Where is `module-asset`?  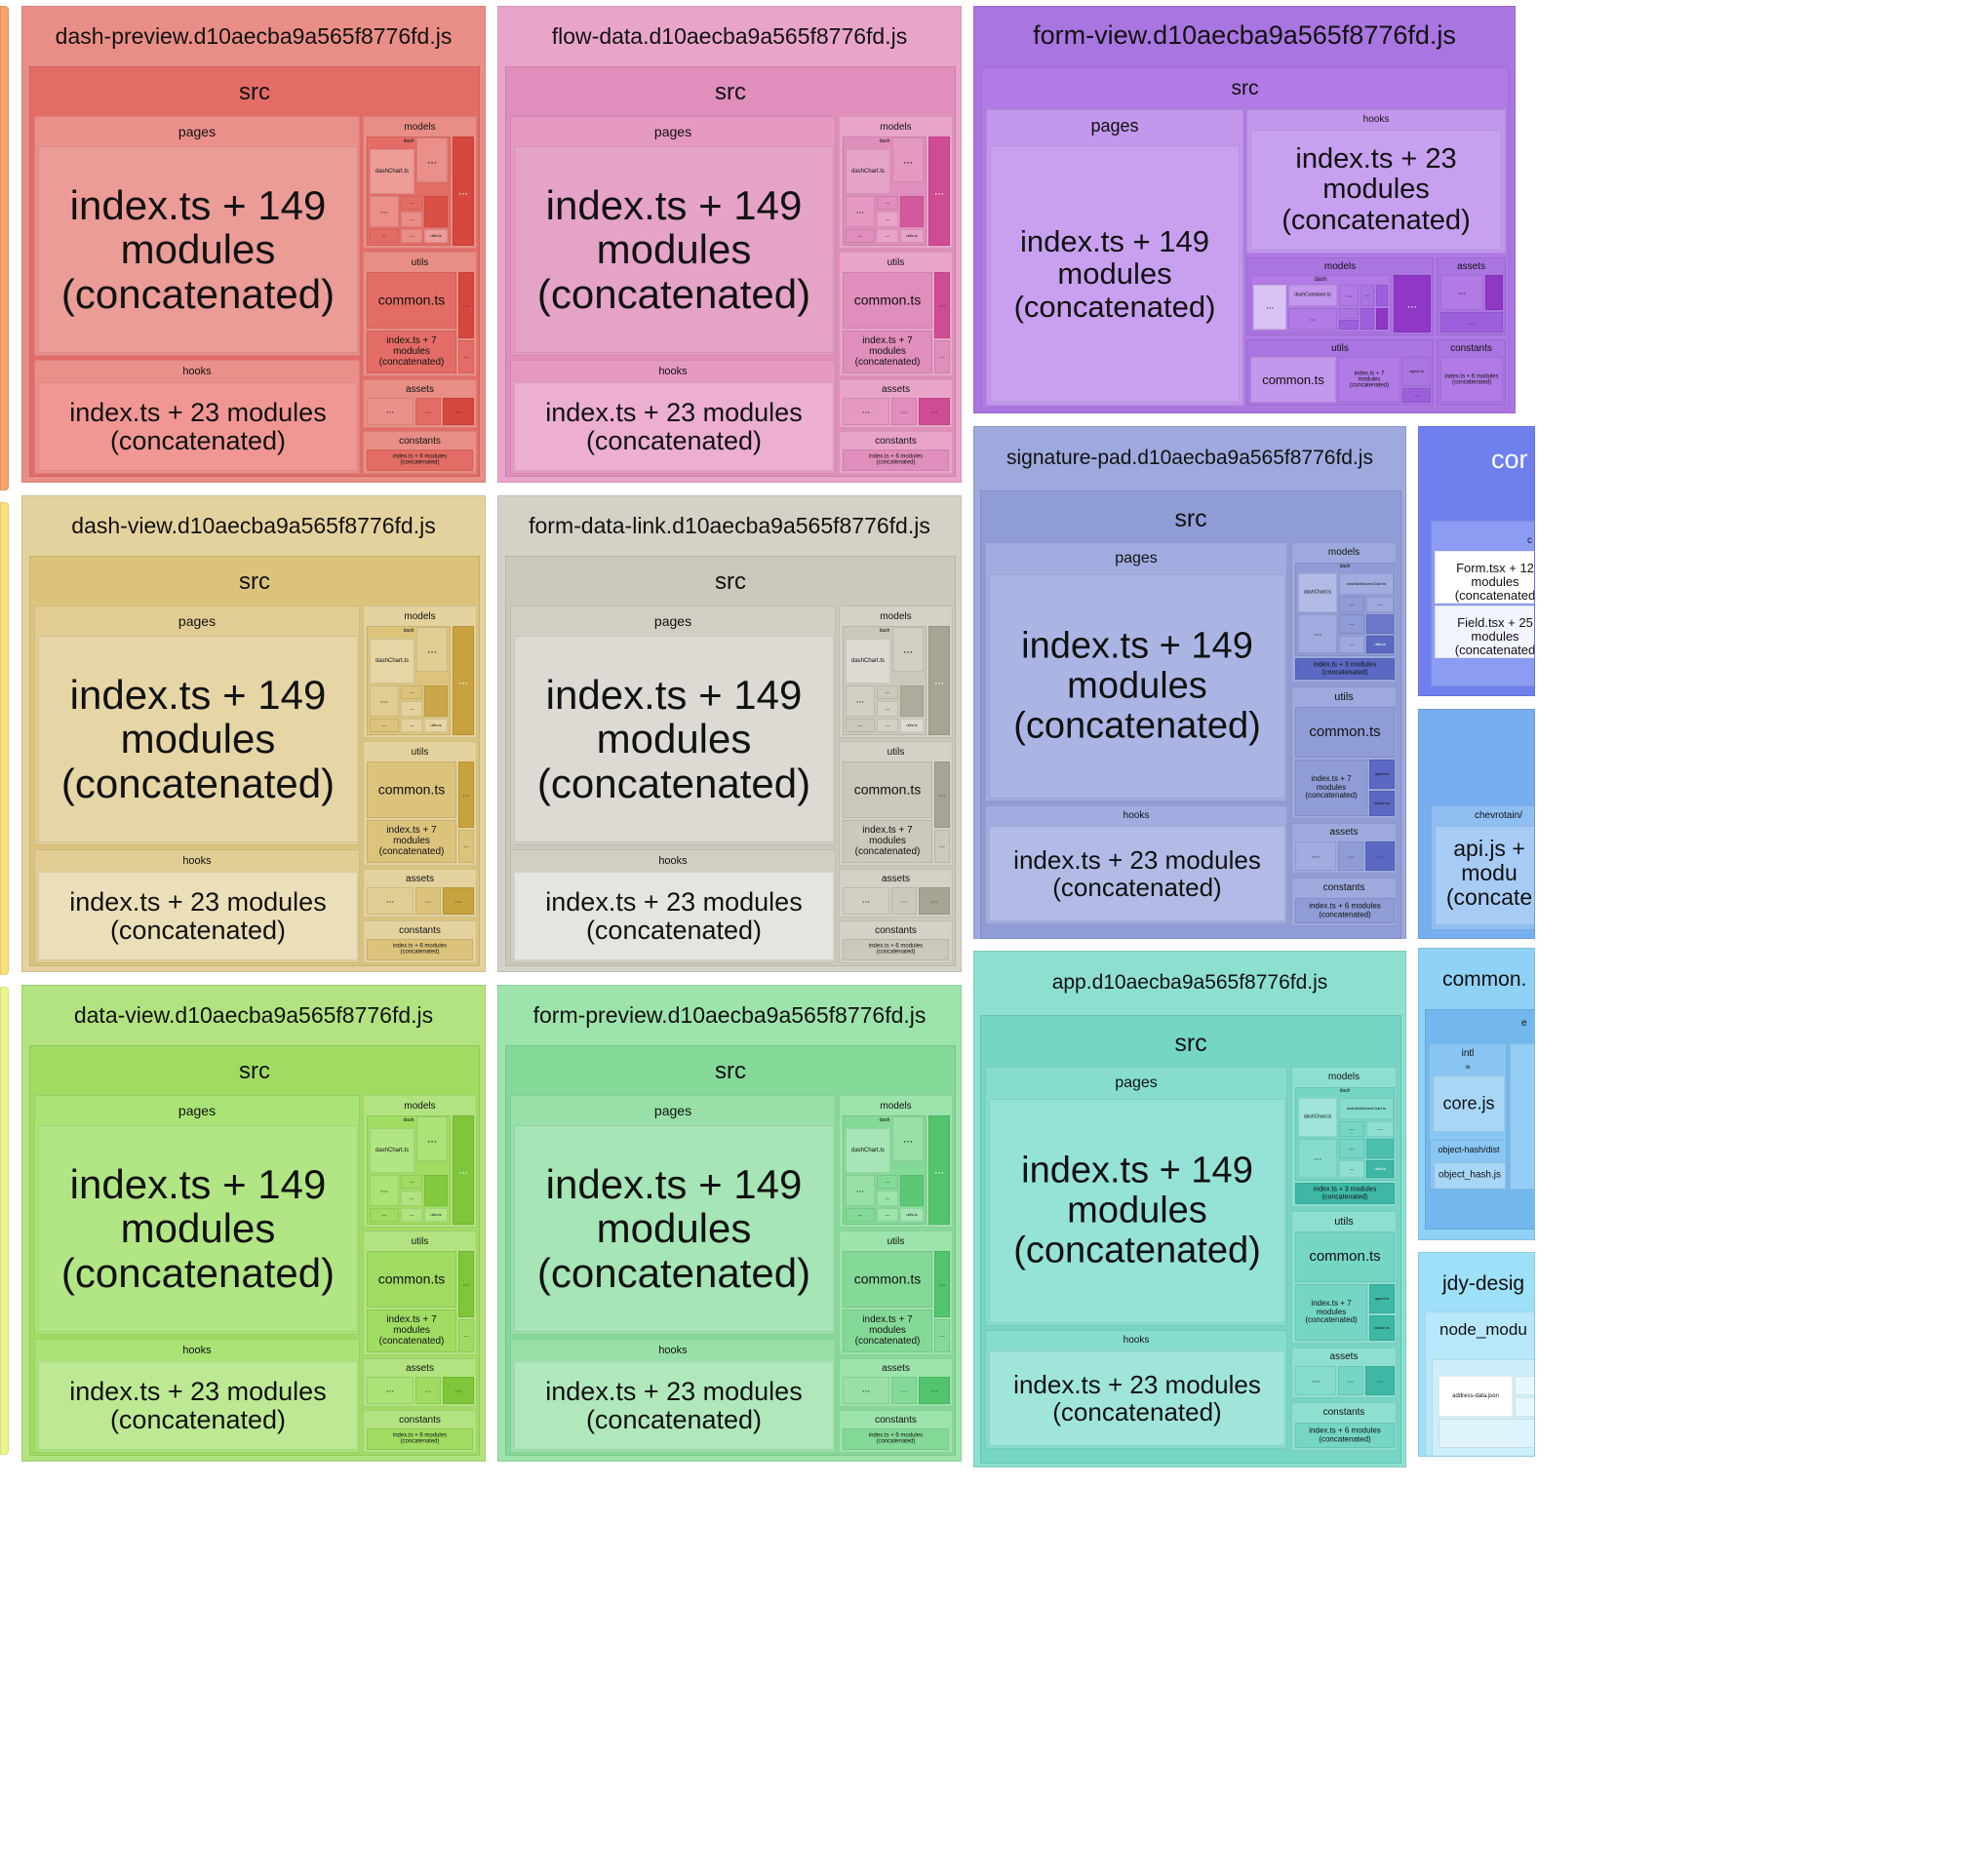
module-asset is located at coordinates (1494, 292).